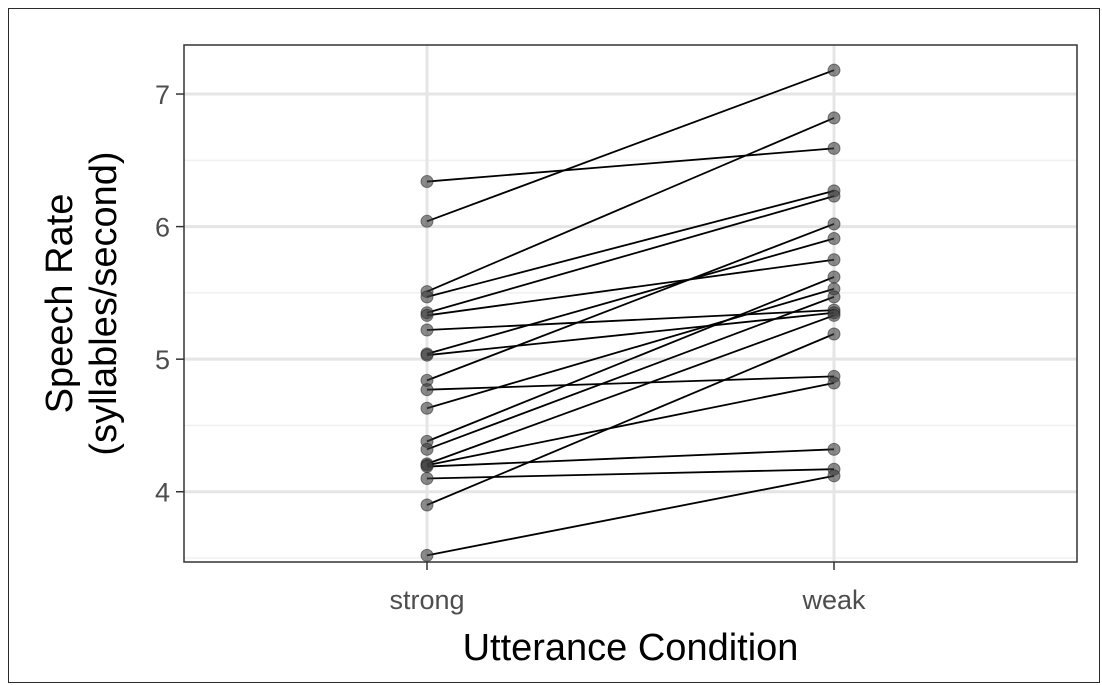 This screenshot has width=1102, height=685. I want to click on y-tick-label: 5, so click(162, 360).